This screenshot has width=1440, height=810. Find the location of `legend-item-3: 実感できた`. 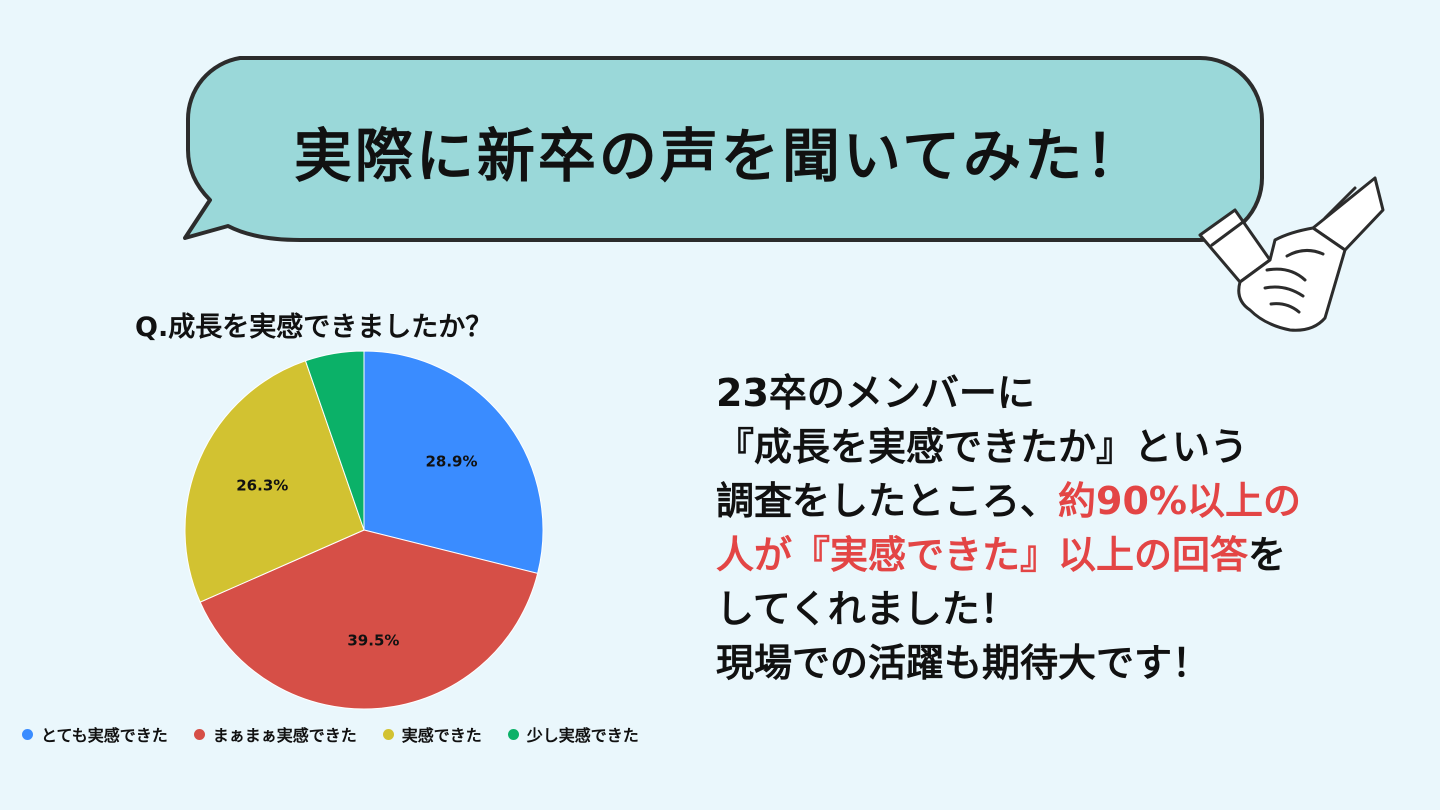

legend-item-3: 実感できた is located at coordinates (432, 734).